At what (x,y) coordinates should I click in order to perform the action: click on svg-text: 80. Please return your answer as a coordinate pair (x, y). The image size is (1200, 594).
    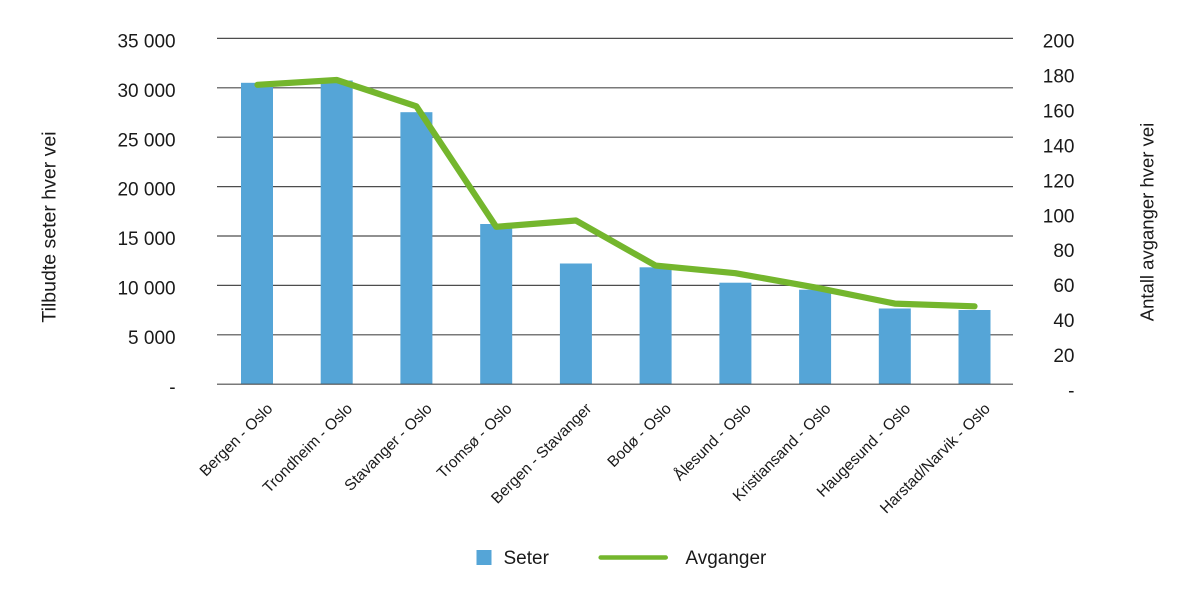
    Looking at the image, I should click on (1063, 251).